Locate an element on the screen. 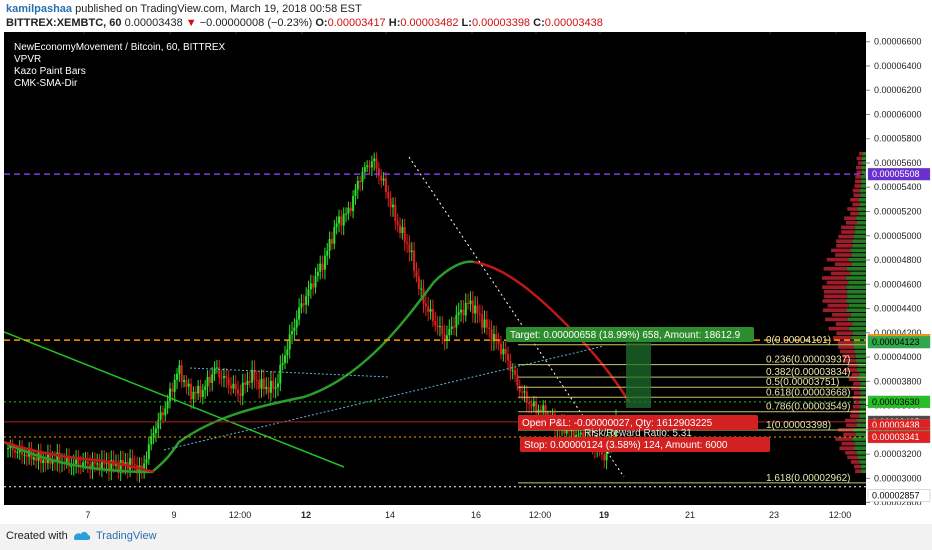 Image resolution: width=932 pixels, height=550 pixels. fib-level-label: 0(0.00004101) is located at coordinates (798, 340).